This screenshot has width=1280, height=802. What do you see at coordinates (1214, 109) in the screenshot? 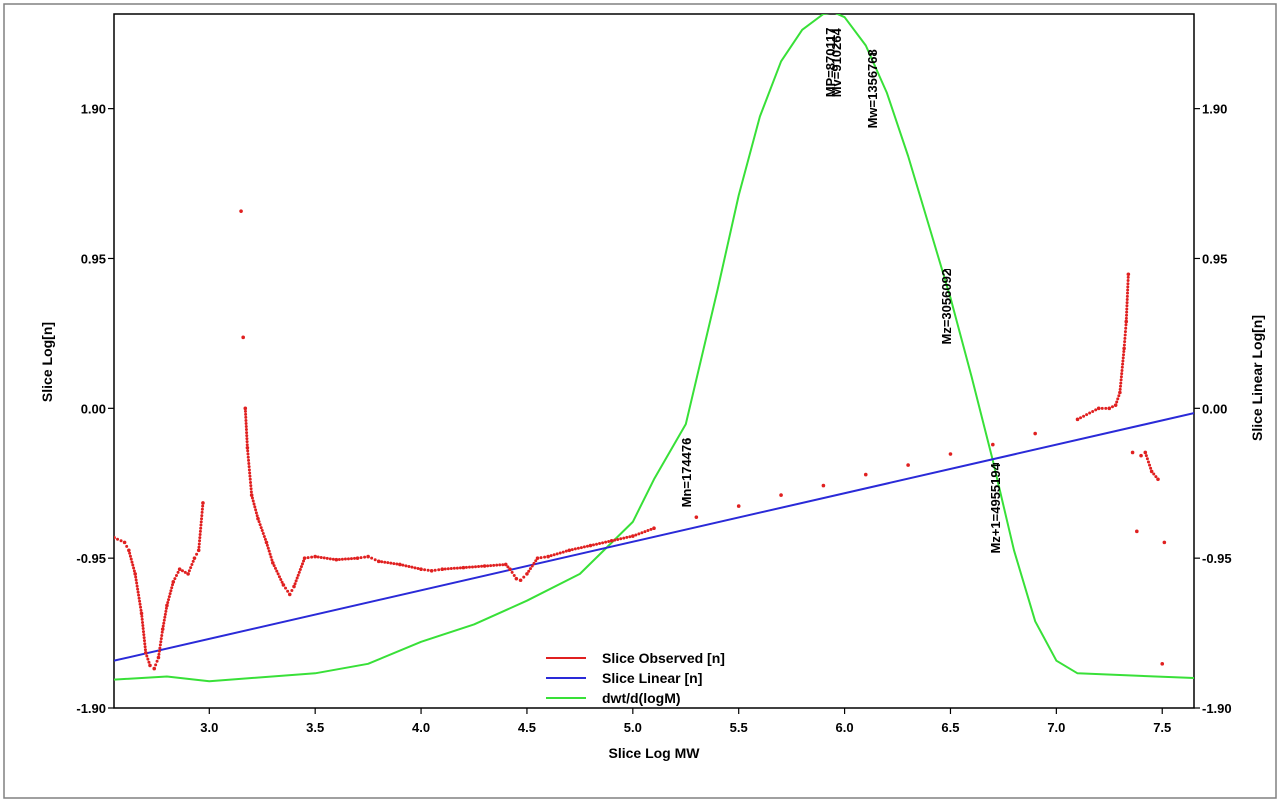
I see `y-tick-label-right: 1.90` at bounding box center [1214, 109].